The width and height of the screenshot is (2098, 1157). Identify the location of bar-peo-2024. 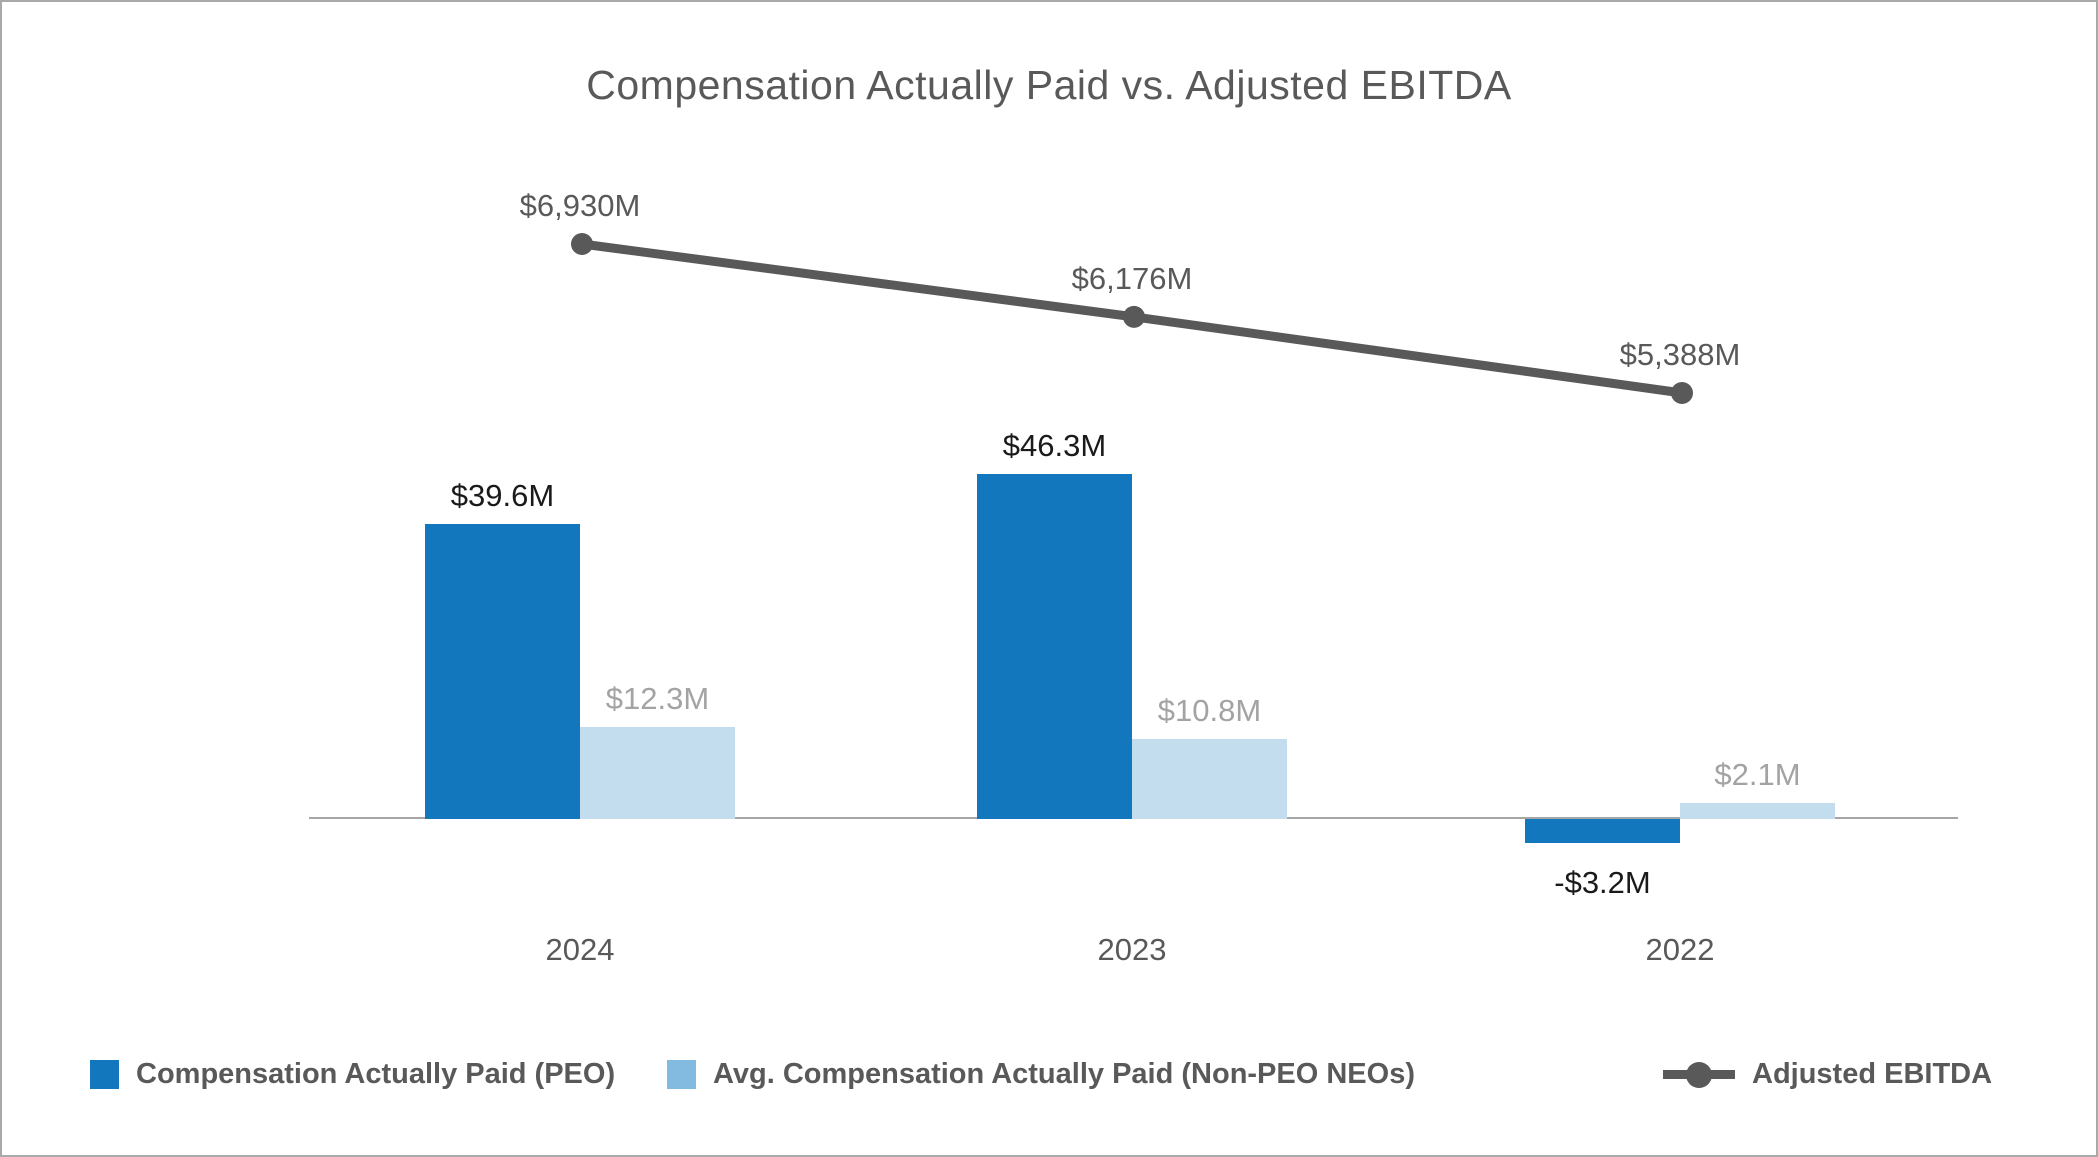
(502, 671).